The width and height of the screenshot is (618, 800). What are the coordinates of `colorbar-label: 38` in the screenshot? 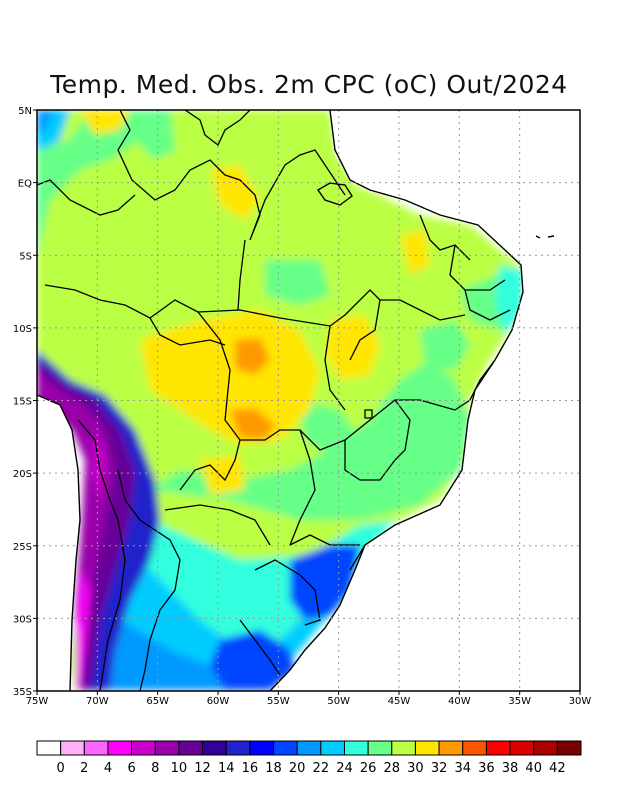 It's located at (510, 768).